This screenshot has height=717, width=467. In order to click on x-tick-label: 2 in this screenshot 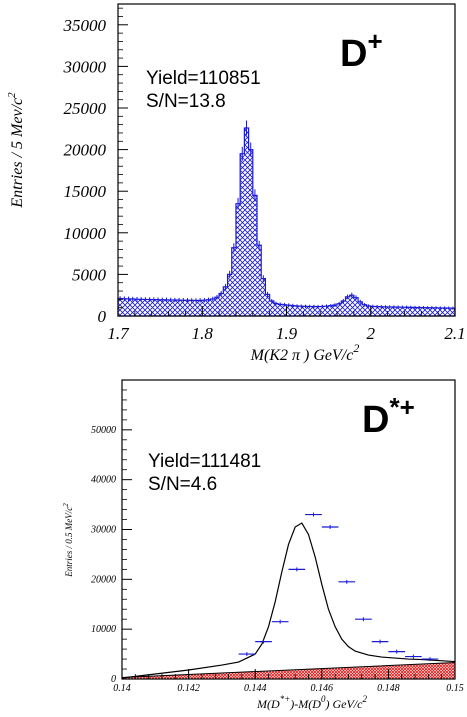, I will do `click(371, 333)`.